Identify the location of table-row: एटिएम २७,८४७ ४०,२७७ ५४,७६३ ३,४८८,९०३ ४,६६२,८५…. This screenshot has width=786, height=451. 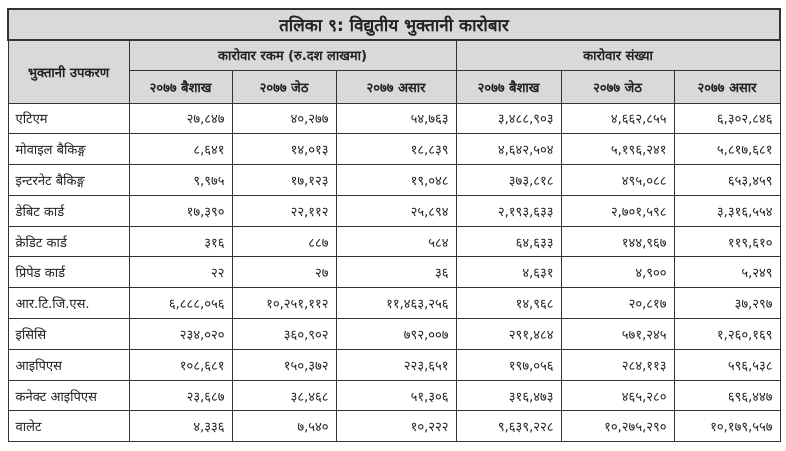
(394, 118).